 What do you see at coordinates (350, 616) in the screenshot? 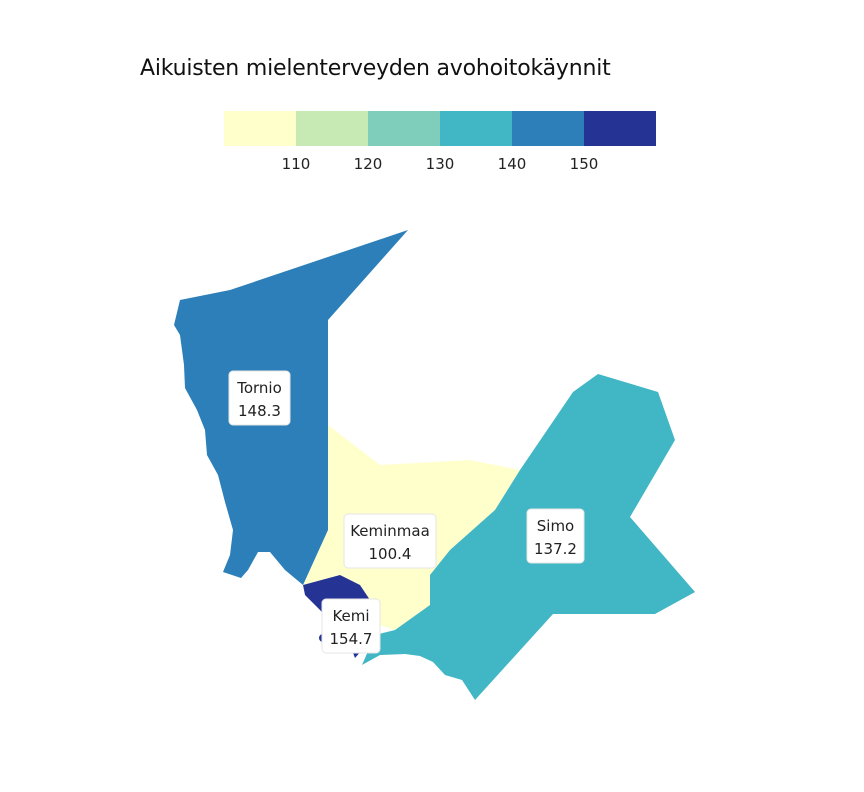
I see `label-name: Kemi` at bounding box center [350, 616].